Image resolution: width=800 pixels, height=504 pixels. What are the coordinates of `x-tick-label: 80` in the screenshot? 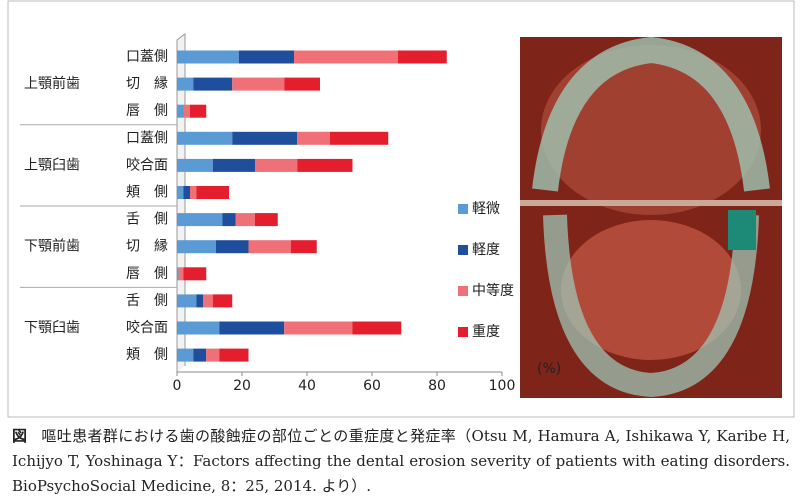 It's located at (437, 386).